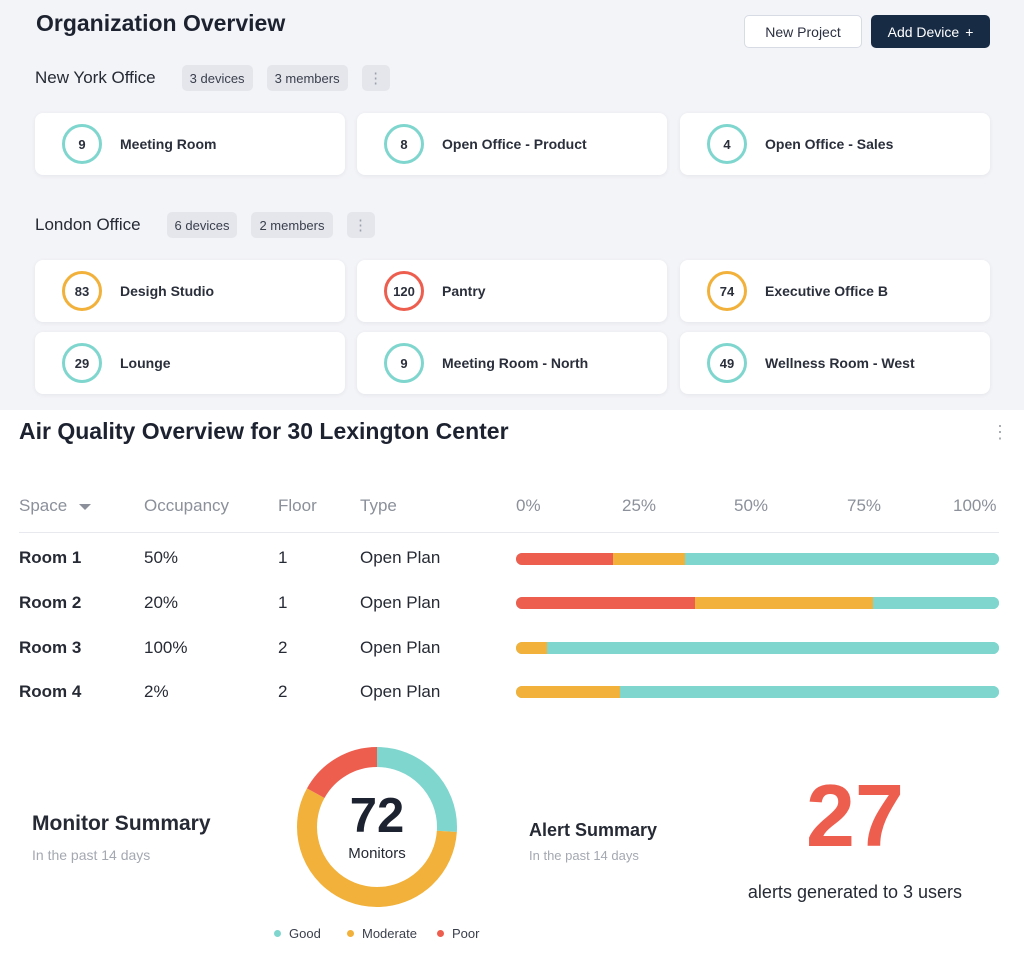  What do you see at coordinates (803, 31) in the screenshot?
I see `new-project-button: New Project` at bounding box center [803, 31].